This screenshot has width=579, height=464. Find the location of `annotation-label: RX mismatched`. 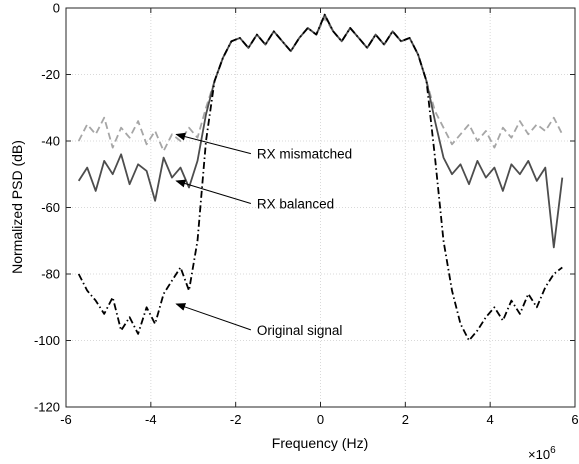

annotation-label: RX mismatched is located at coordinates (304, 154).